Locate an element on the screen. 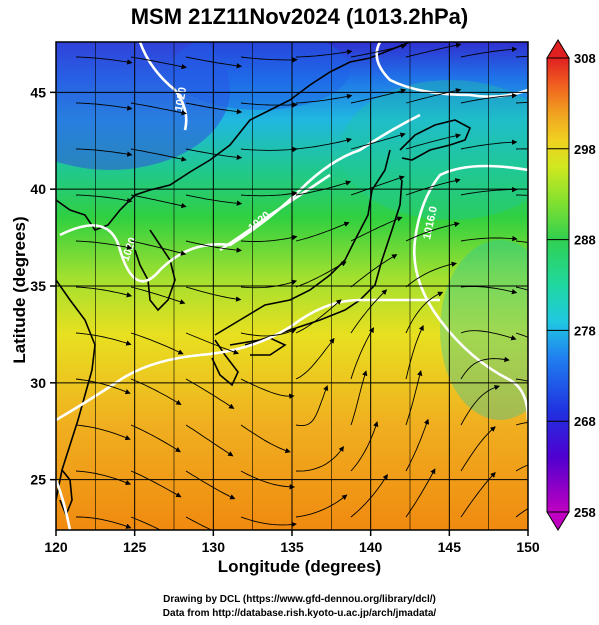 The image size is (599, 625). y-axis-ticks: 25 30 35 40 45 is located at coordinates (43, 286).